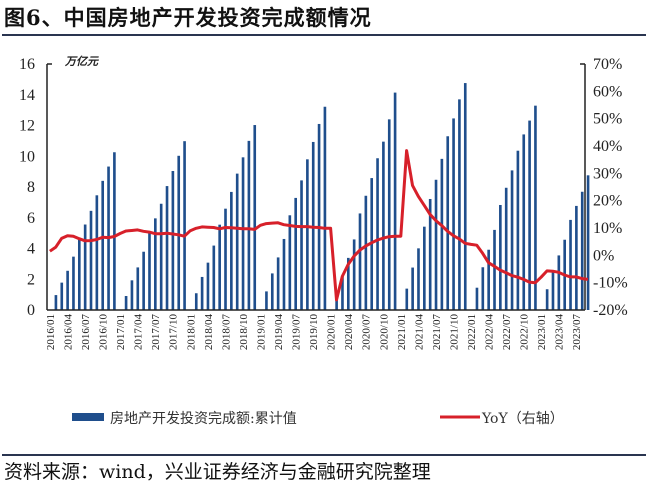 The height and width of the screenshot is (486, 650). What do you see at coordinates (607, 119) in the screenshot?
I see `right-tick-label: 50%` at bounding box center [607, 119].